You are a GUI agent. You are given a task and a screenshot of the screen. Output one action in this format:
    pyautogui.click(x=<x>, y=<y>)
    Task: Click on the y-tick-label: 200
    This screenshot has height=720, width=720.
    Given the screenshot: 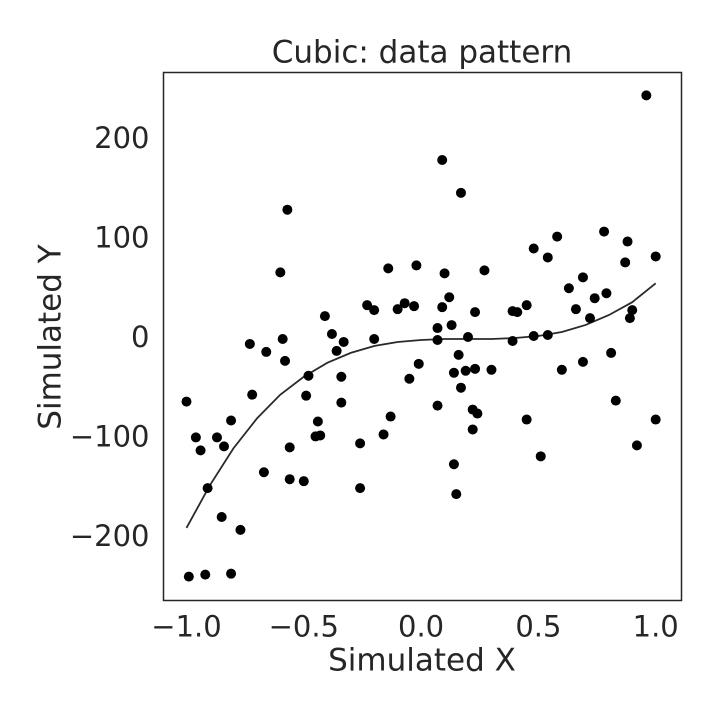 What is the action you would take?
    pyautogui.click(x=121, y=138)
    